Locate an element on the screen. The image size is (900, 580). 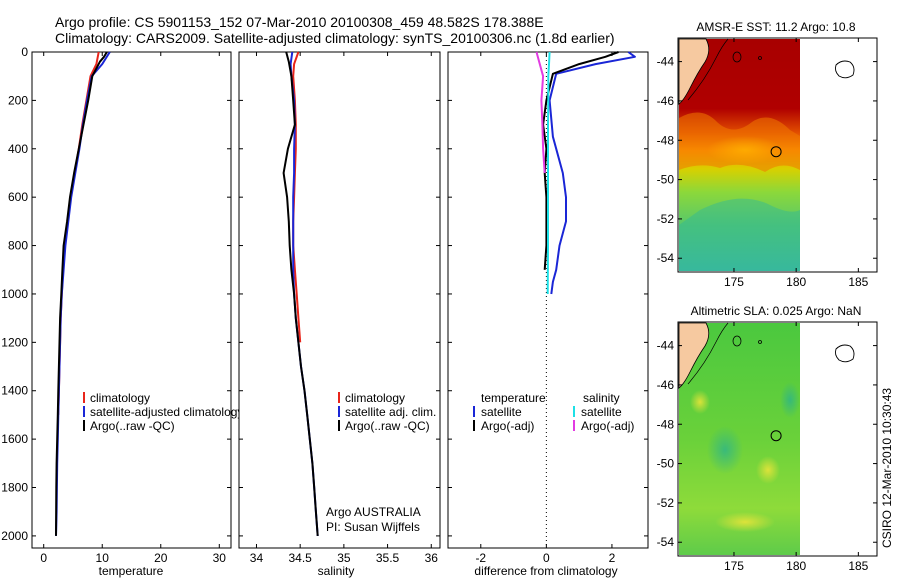
difference-xtick-label: 0 is located at coordinates (546, 558).